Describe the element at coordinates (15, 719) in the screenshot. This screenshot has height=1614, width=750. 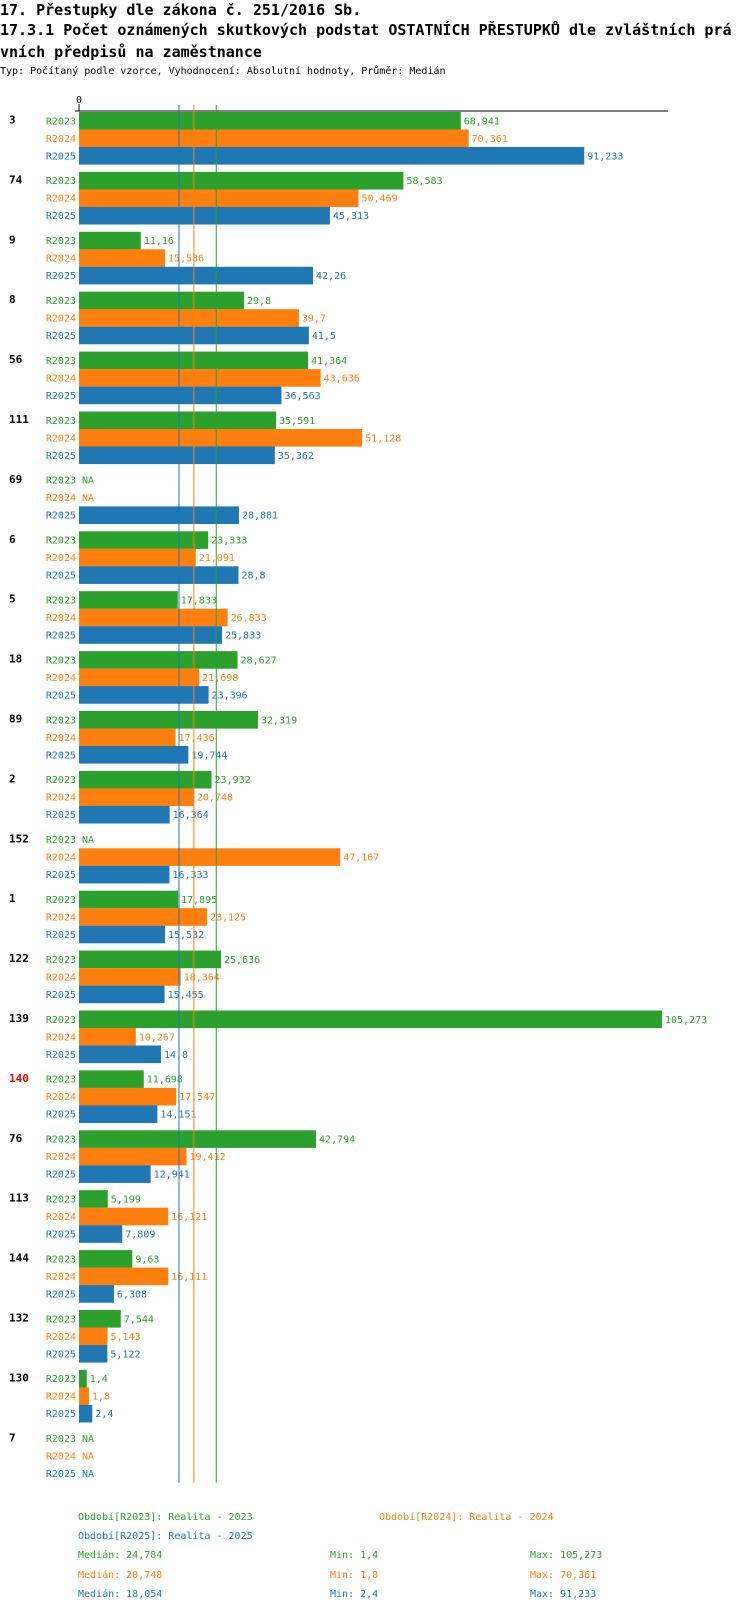
I see `category-label: 89` at that location.